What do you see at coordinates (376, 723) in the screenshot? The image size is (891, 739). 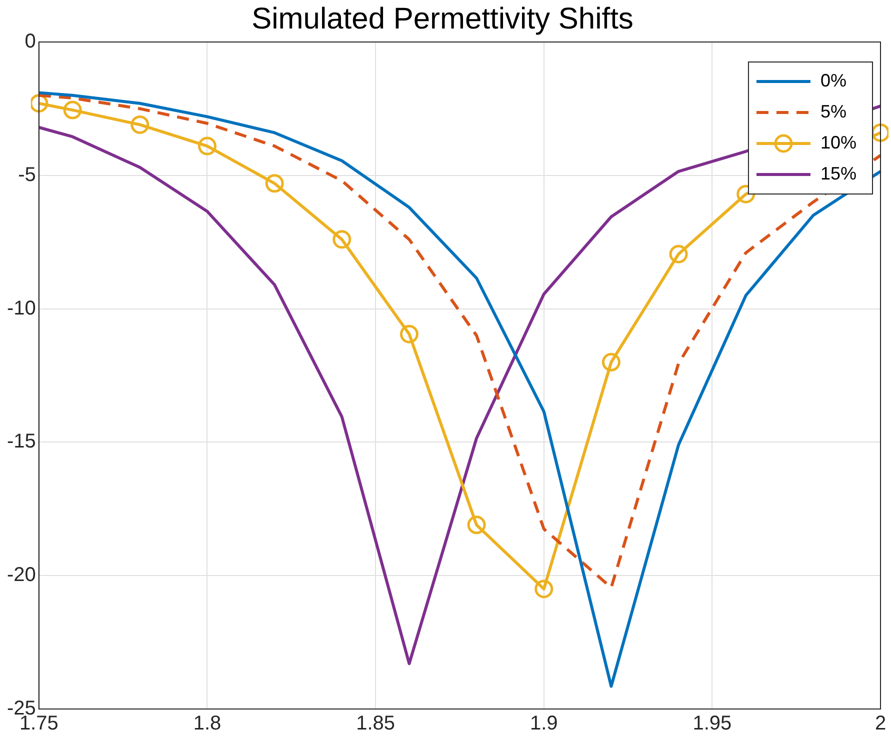 I see `x-tick-label: 1.85` at bounding box center [376, 723].